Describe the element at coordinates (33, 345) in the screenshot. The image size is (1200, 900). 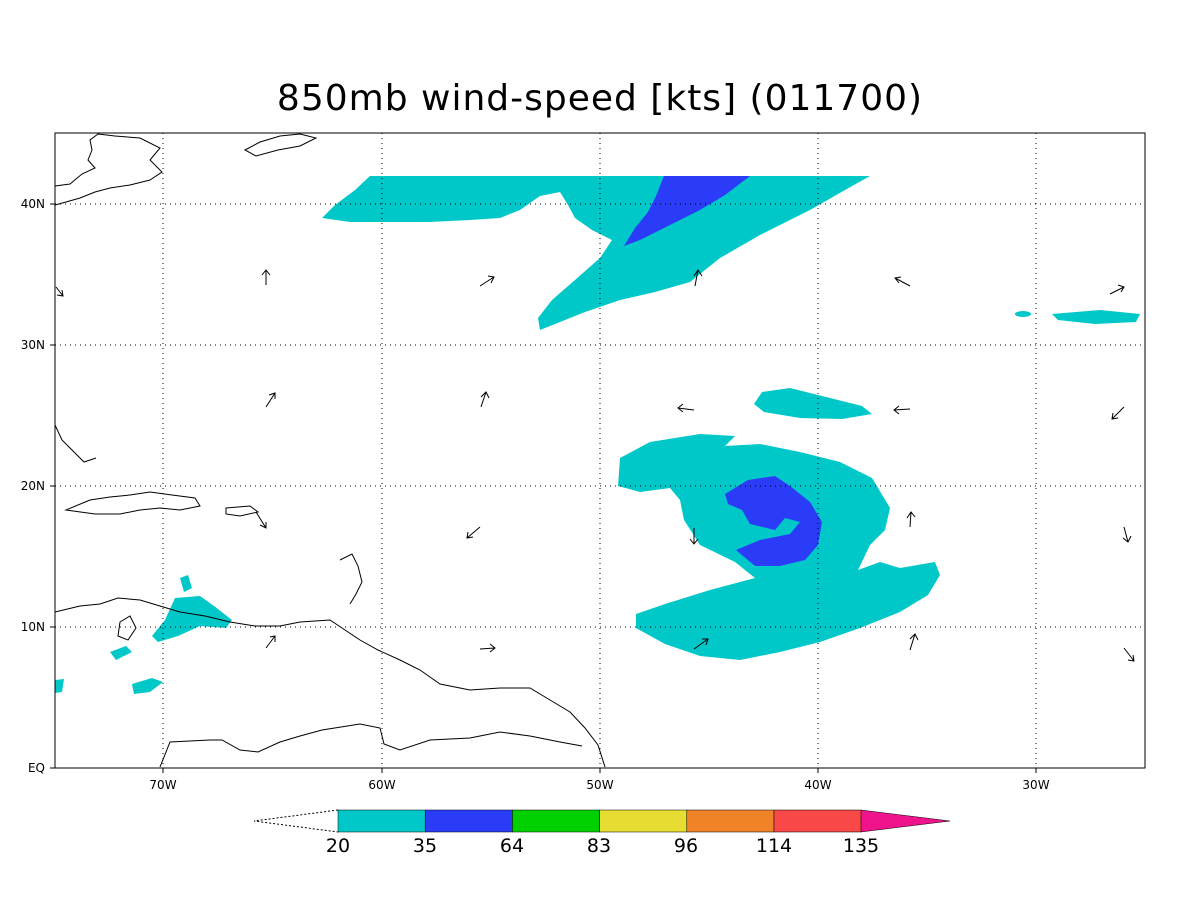
I see `lat-label: 30N` at that location.